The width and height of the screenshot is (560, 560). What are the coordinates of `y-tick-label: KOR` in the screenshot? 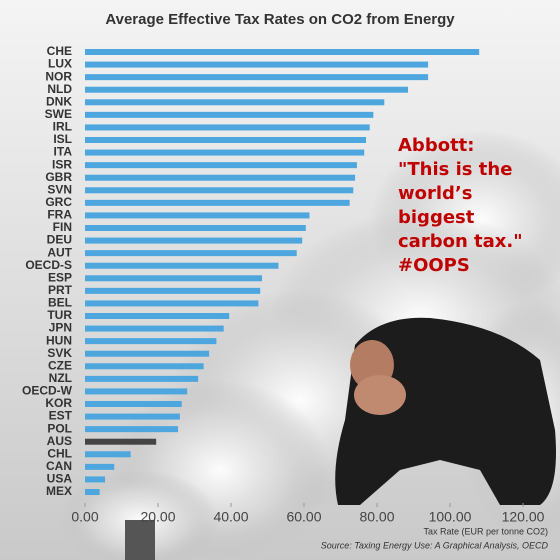 It's located at (58, 403).